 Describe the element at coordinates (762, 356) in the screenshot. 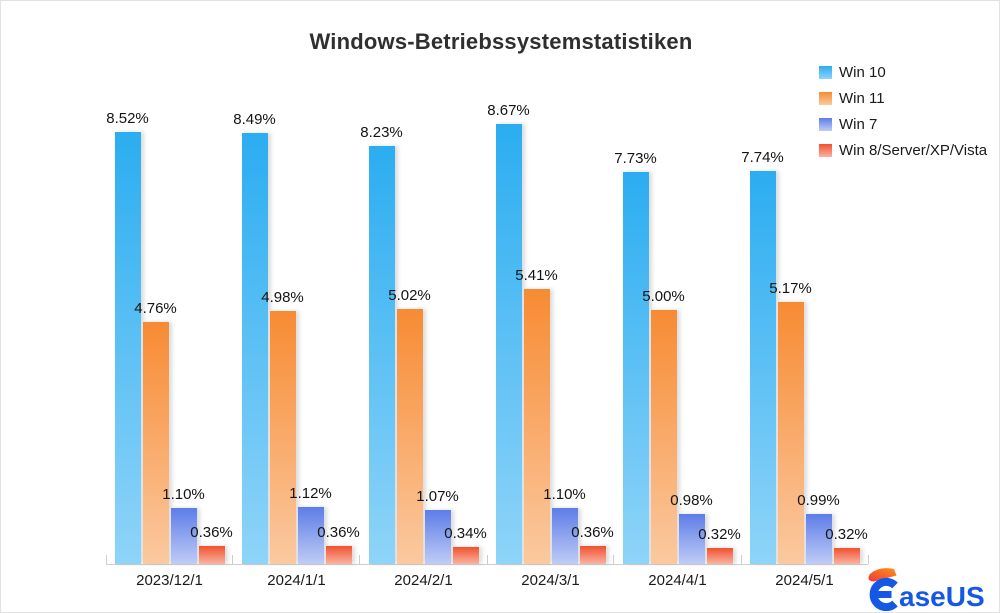

I see `bar-win-10: 7.74%` at that location.